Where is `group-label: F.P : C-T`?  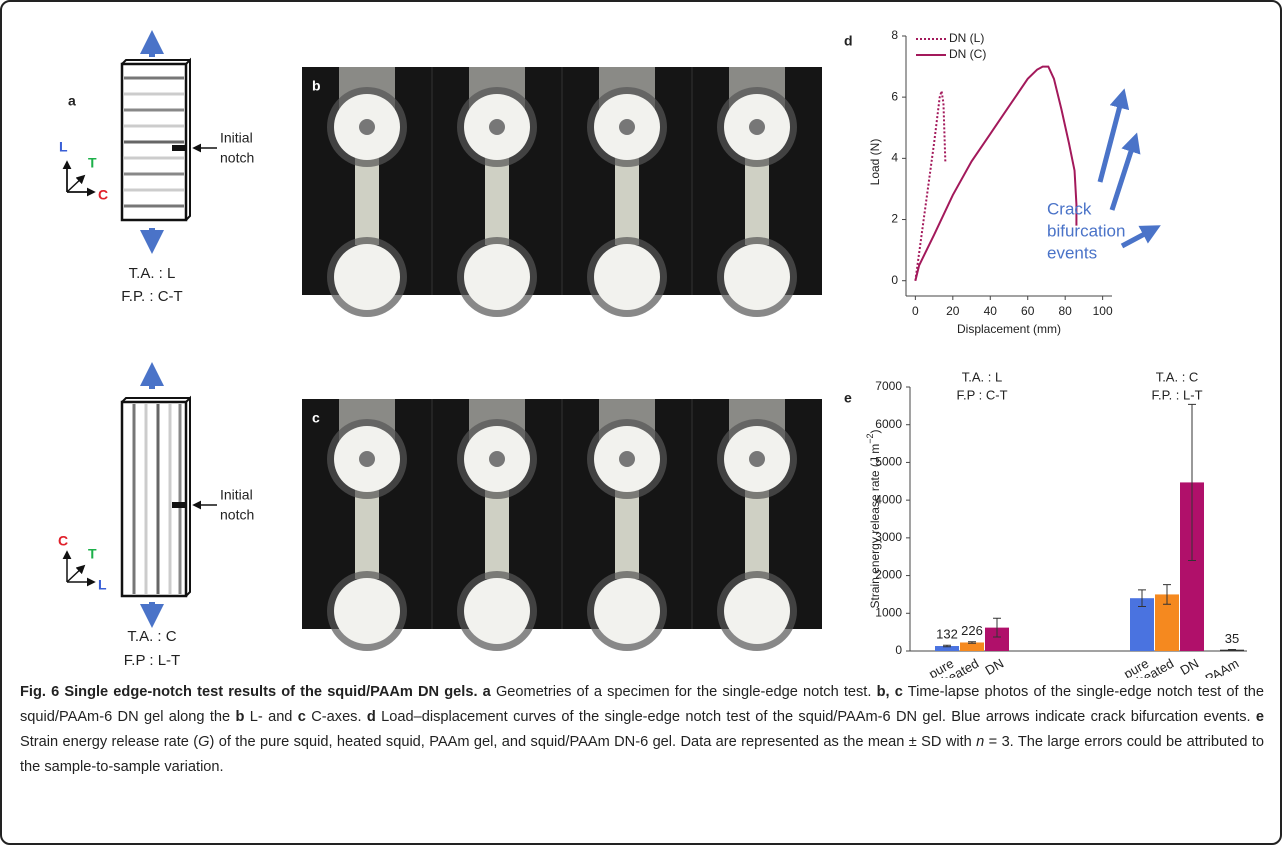
group-label: F.P : C-T is located at coordinates (981, 394).